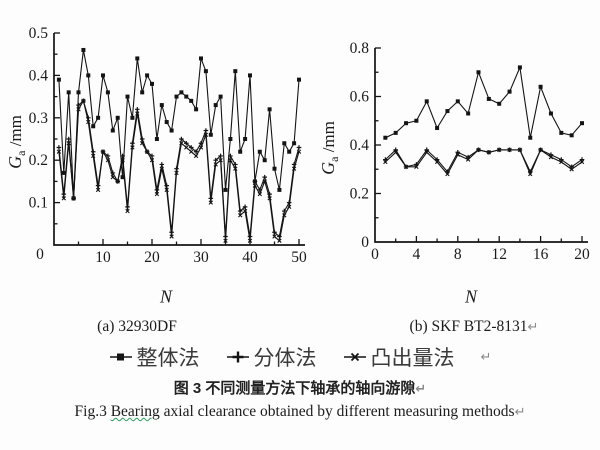 The height and width of the screenshot is (450, 600). I want to click on legend-marker-plus-icon, so click(238, 357).